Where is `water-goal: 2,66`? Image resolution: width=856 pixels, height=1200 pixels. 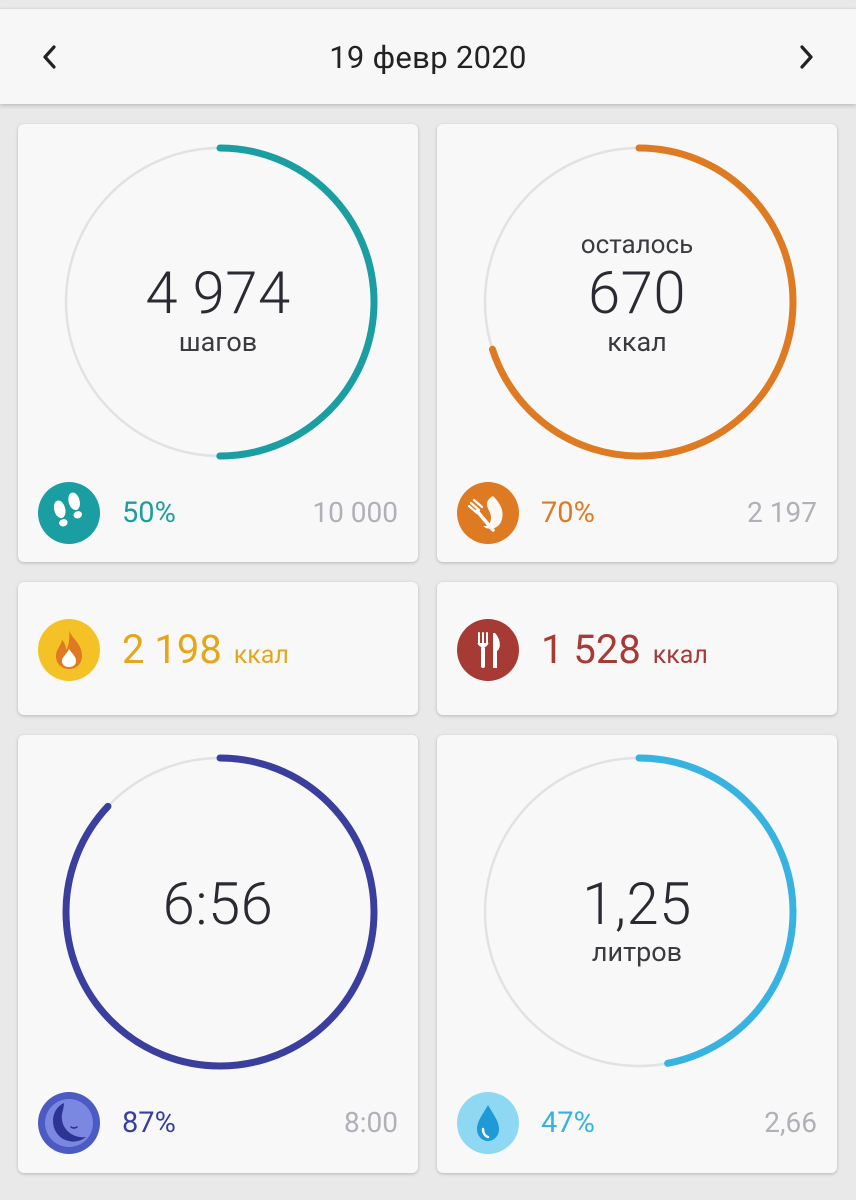 water-goal: 2,66 is located at coordinates (790, 1122).